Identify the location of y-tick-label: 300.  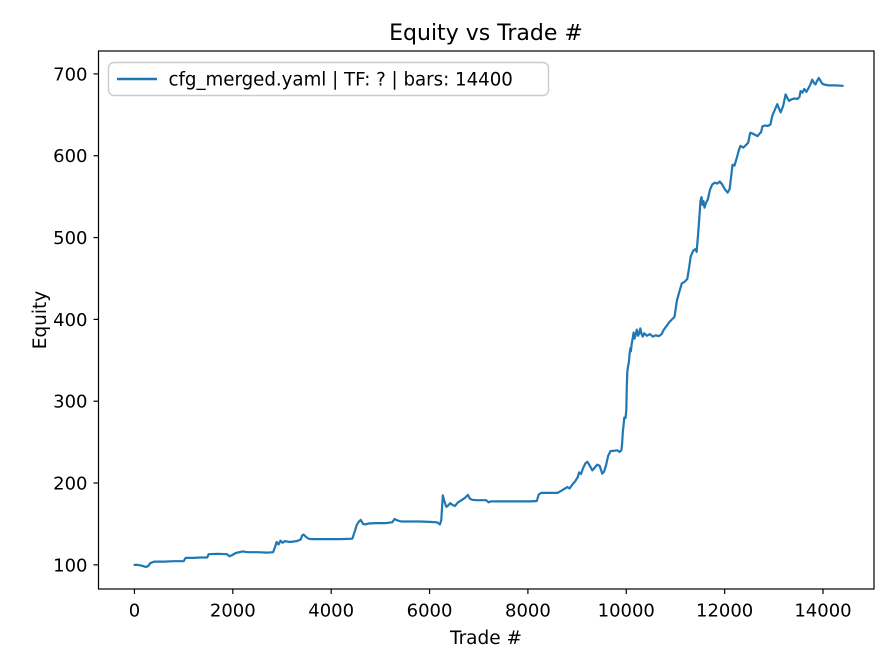
(70, 402).